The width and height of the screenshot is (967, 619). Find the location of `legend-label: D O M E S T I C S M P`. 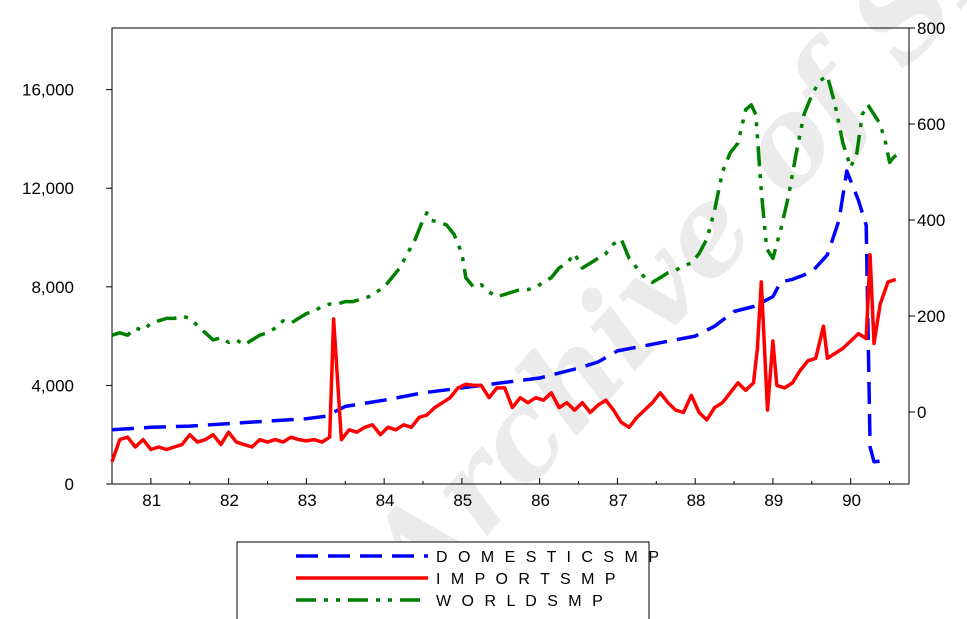

legend-label: D O M E S T I C S M P is located at coordinates (549, 557).